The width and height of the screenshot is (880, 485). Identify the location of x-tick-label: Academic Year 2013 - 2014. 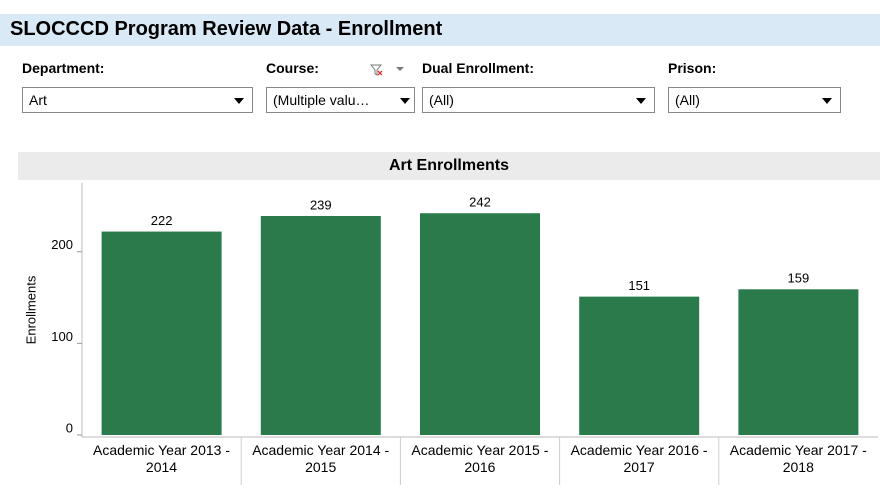
(161, 458).